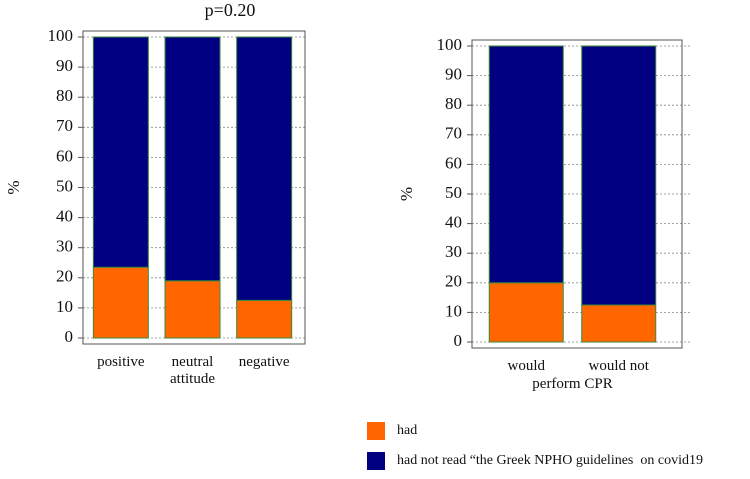 Image resolution: width=750 pixels, height=479 pixels. I want to click on x-tick-label: positive, so click(121, 362).